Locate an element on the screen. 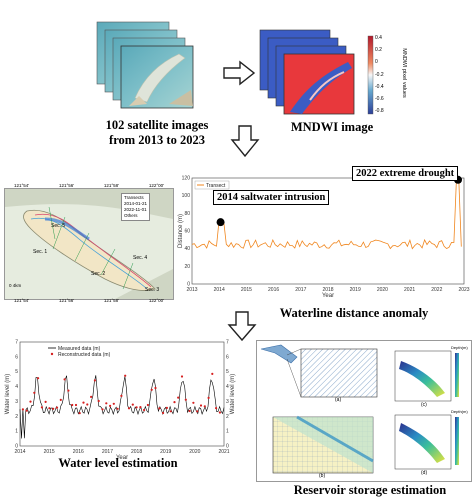  reservoir-figure: (a) (b) (c) (d) Depth(m) Depth(m) is located at coordinates (364, 411).